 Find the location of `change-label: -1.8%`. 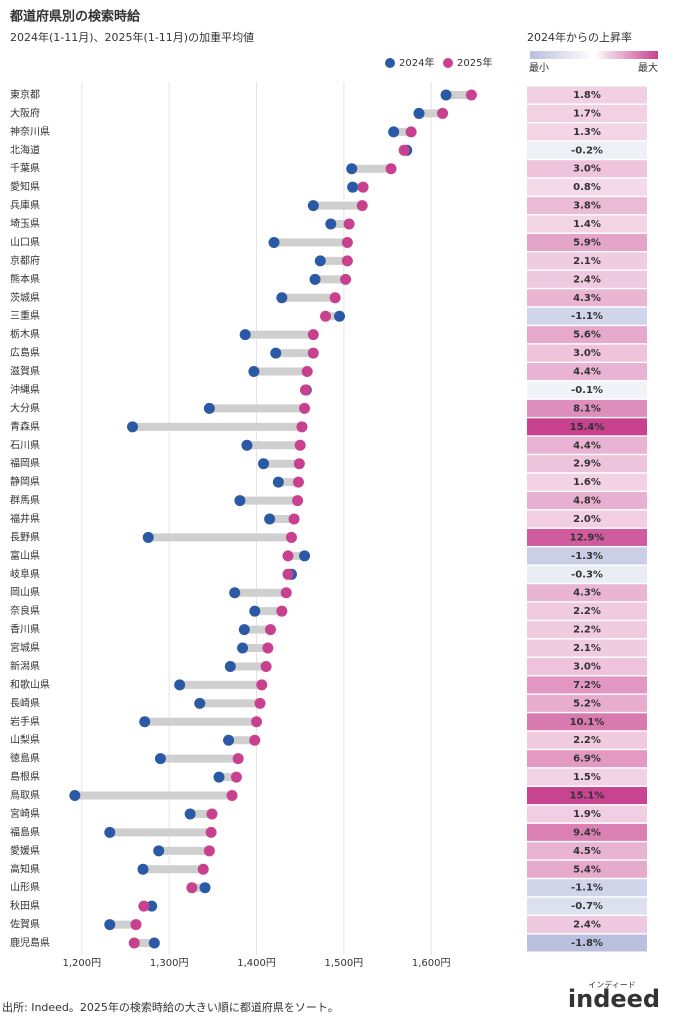

change-label: -1.8% is located at coordinates (587, 943).